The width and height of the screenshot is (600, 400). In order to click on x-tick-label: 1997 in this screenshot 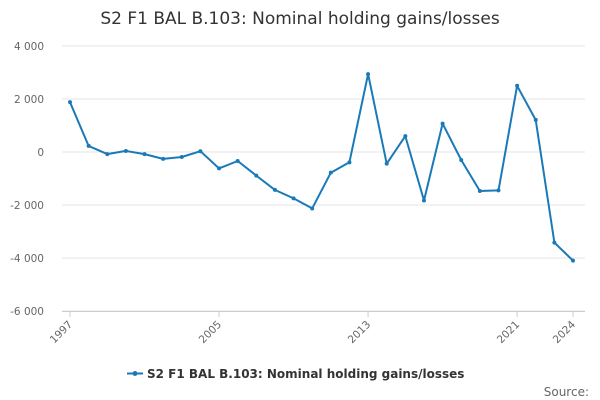, I will do `click(61, 332)`.